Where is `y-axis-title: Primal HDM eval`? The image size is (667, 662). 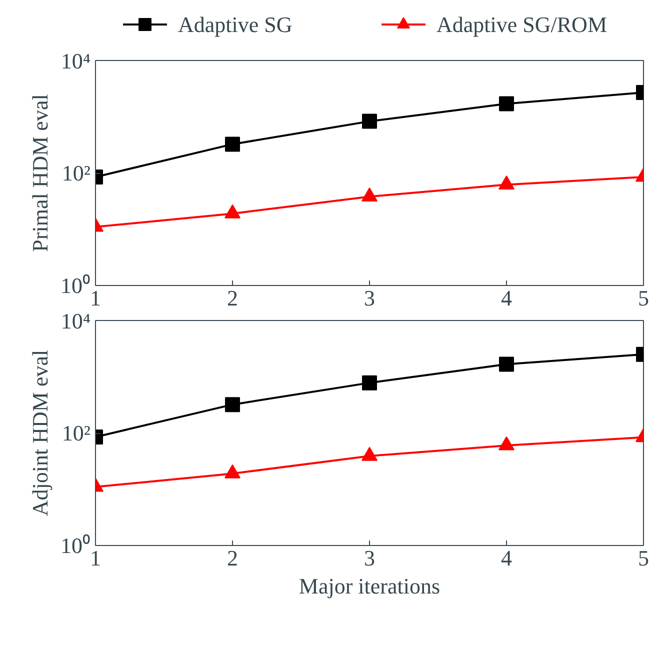
y-axis-title: Primal HDM eval is located at coordinates (40, 173).